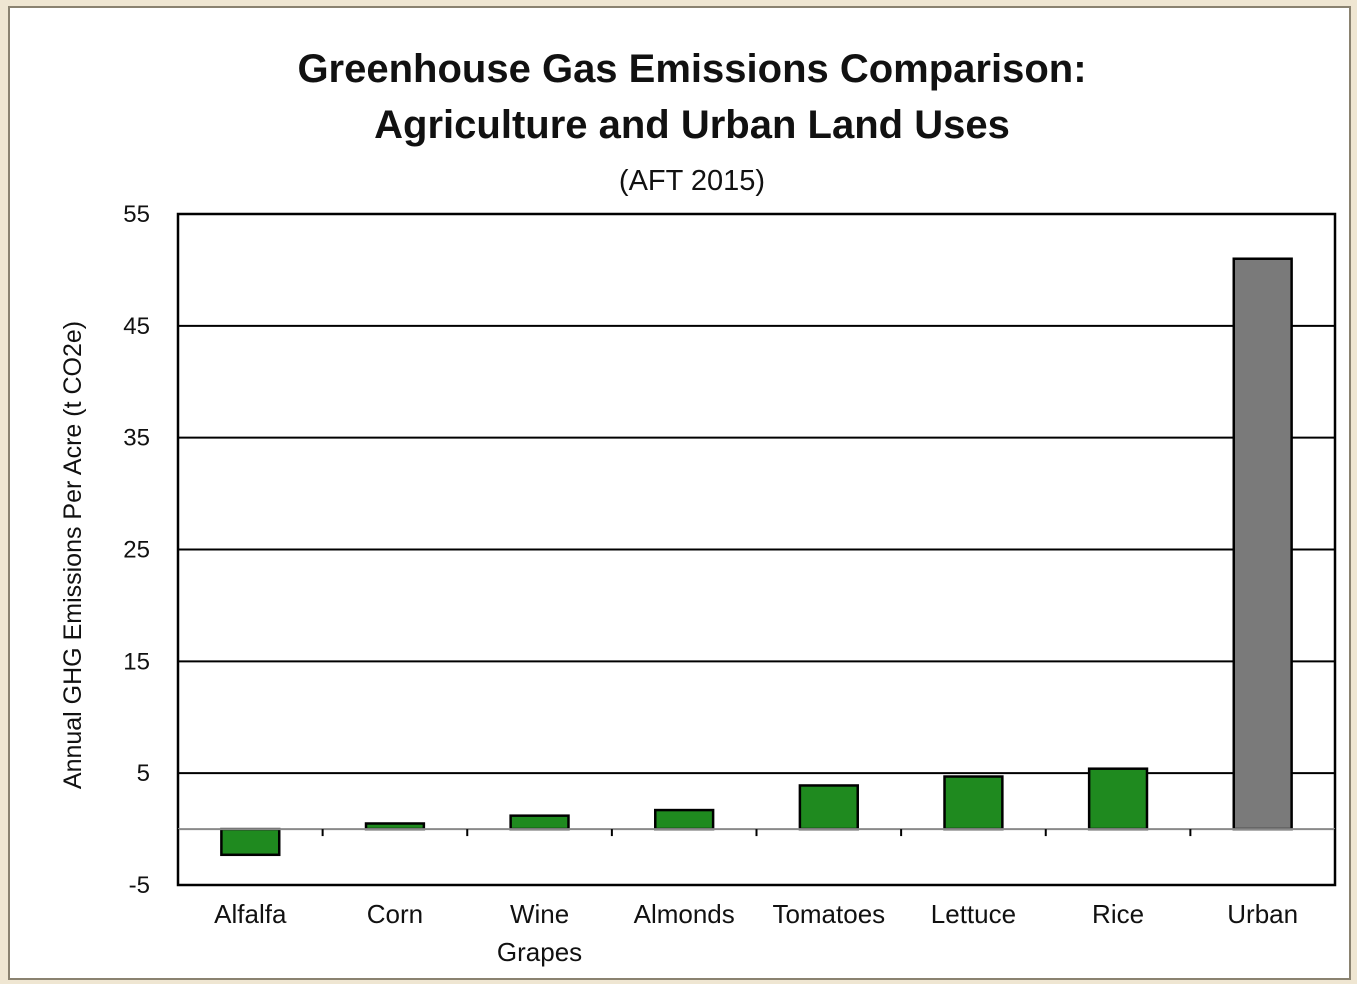 The width and height of the screenshot is (1357, 984). I want to click on x-tick-label: Tomatoes, so click(828, 914).